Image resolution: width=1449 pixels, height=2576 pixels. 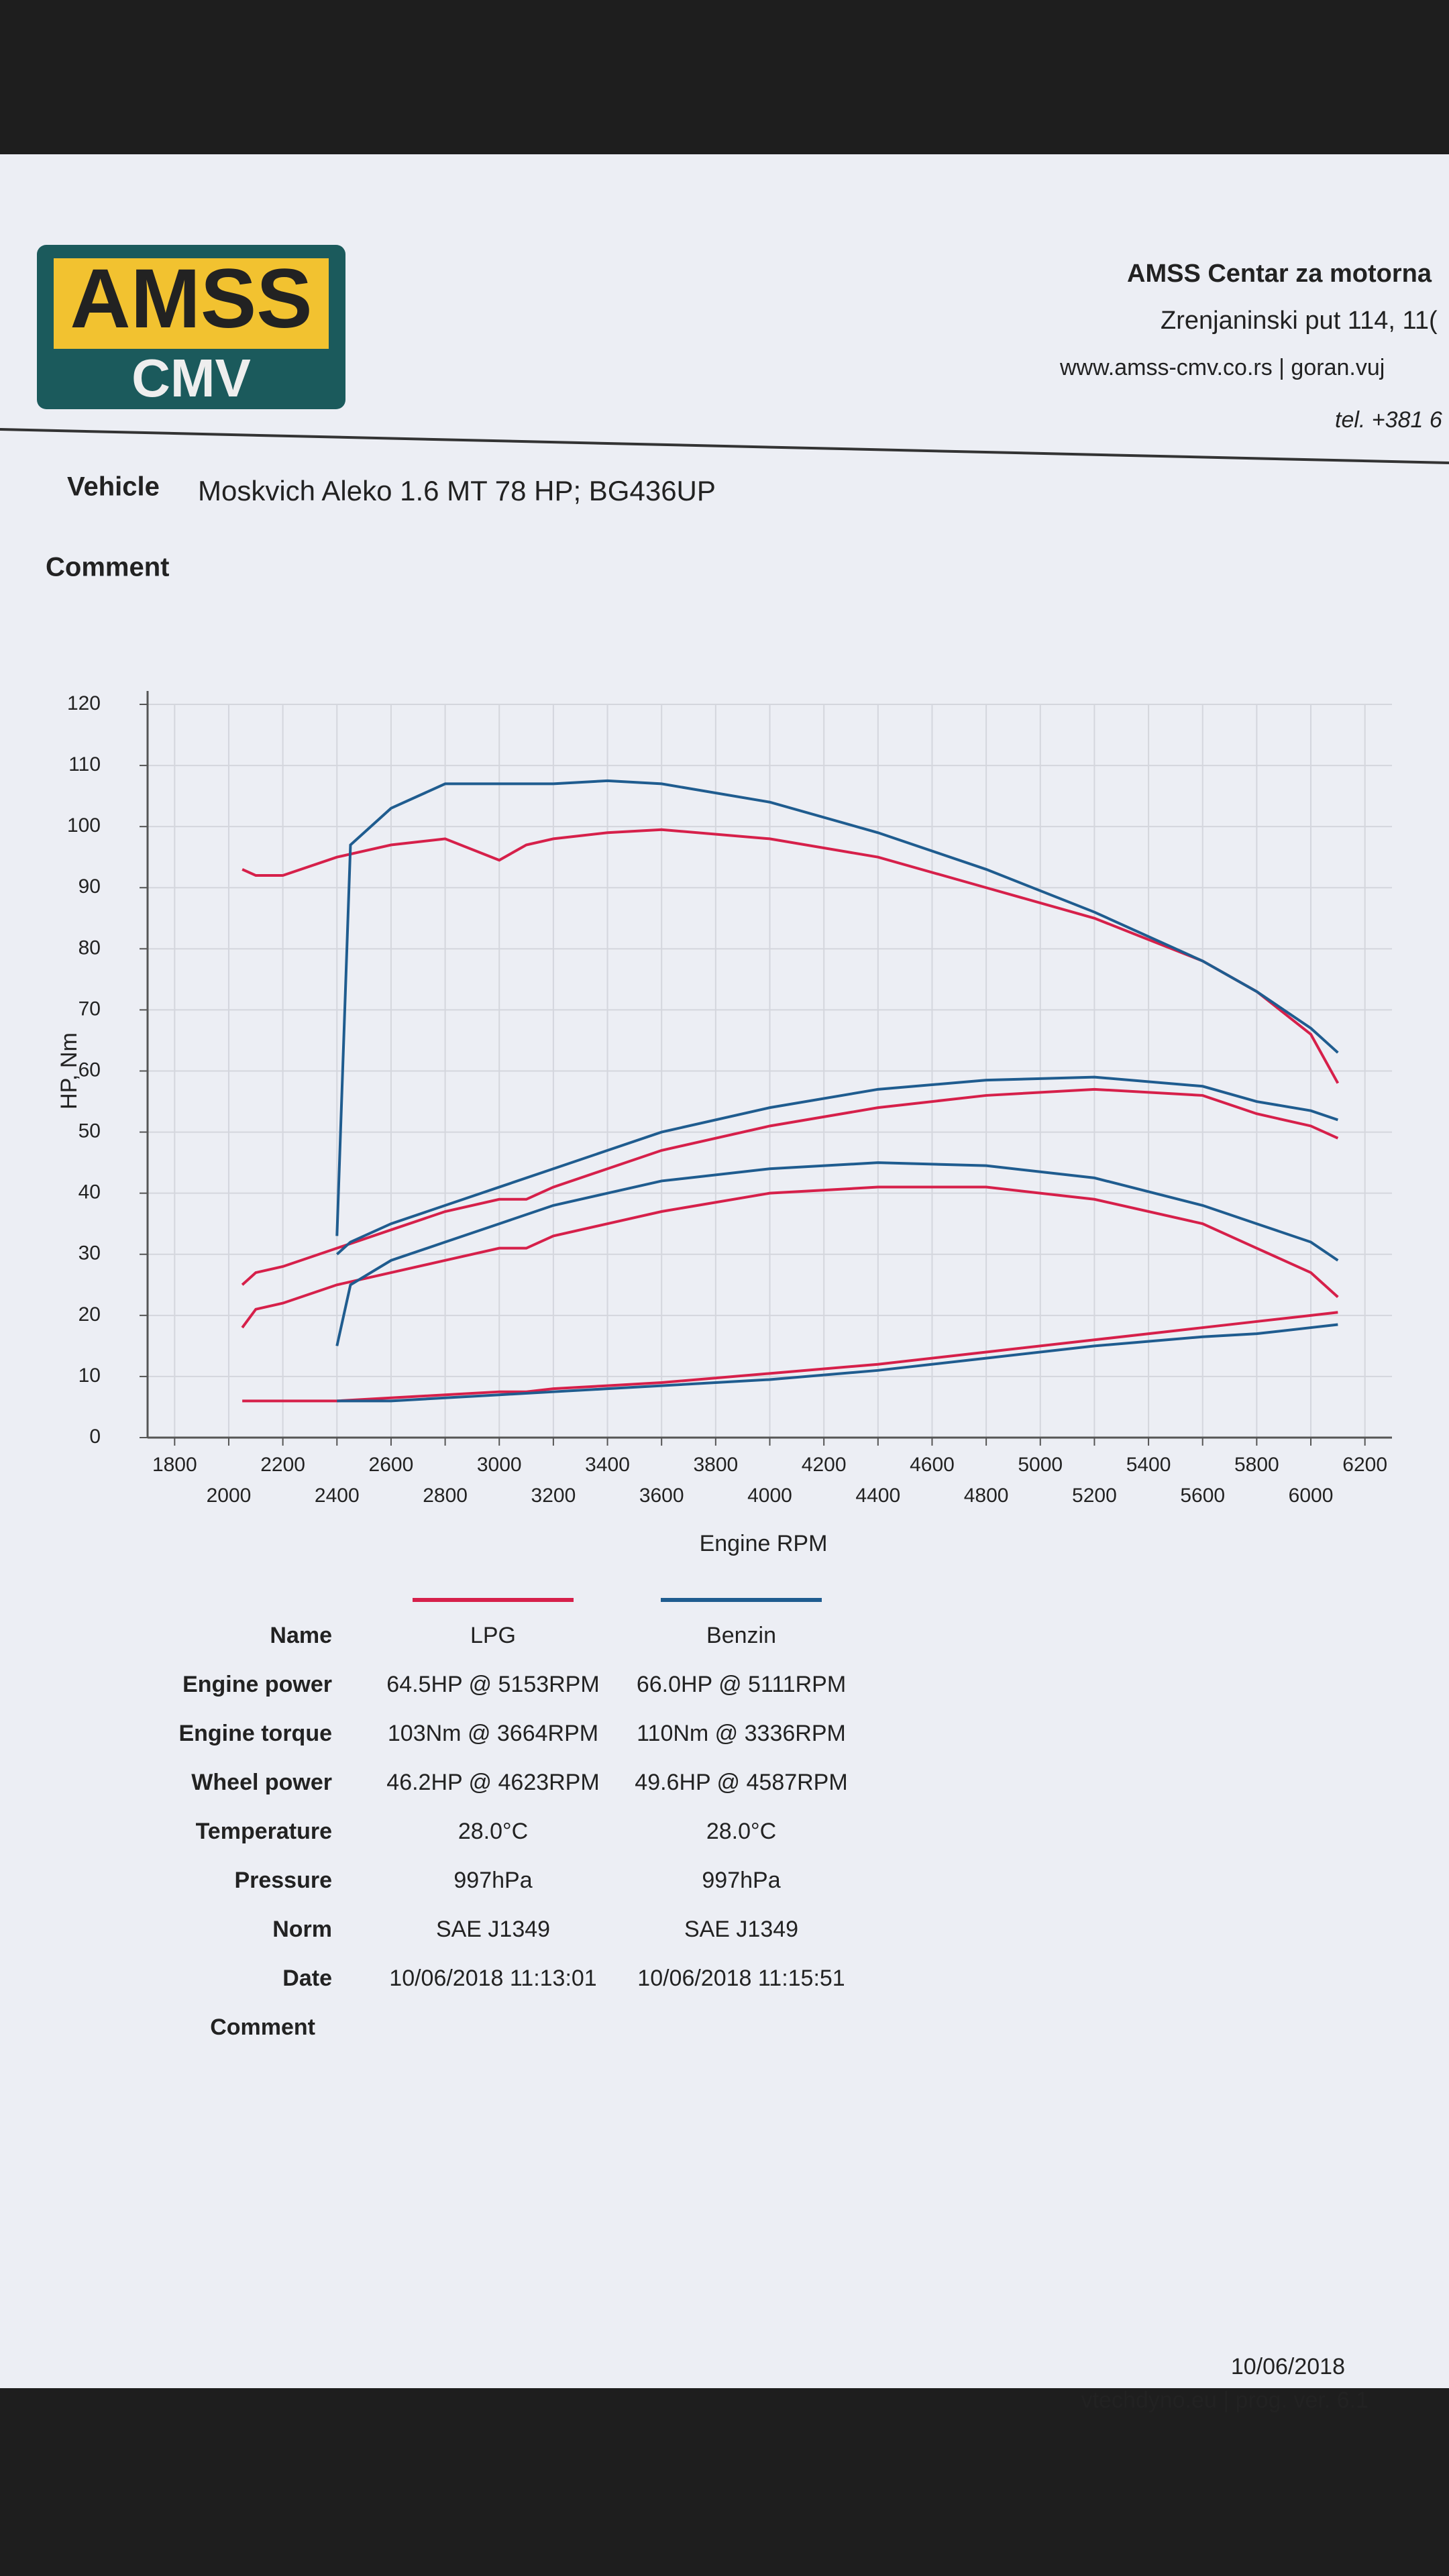 I want to click on header-rule, so click(x=724, y=446).